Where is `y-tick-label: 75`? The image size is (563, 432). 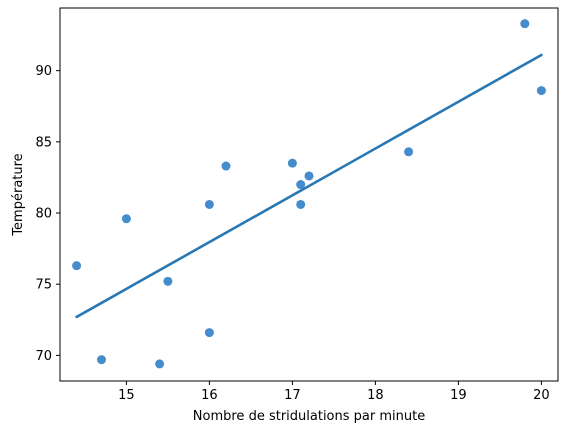
y-tick-label: 75 is located at coordinates (43, 285).